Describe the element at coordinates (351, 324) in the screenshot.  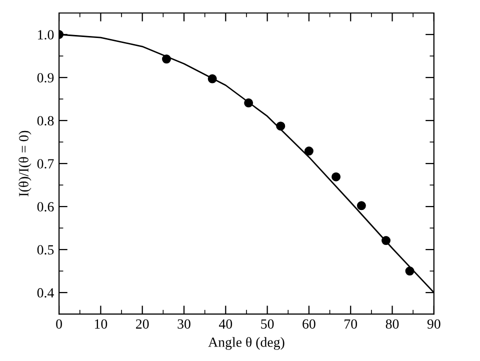
I see `x-tick-label: 70` at that location.